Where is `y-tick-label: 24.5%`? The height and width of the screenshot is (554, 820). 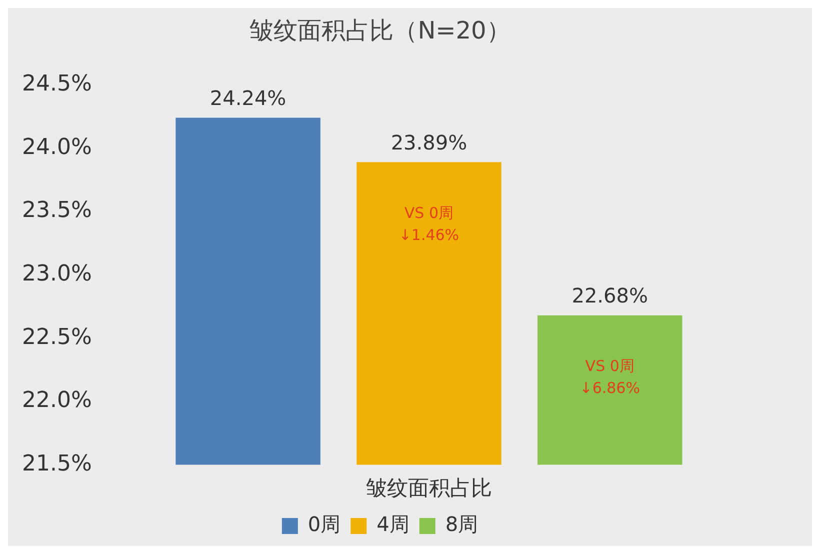 y-tick-label: 24.5% is located at coordinates (57, 84).